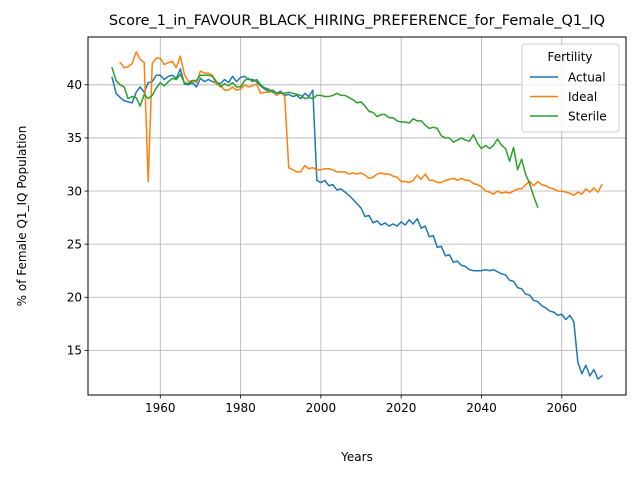 Image resolution: width=640 pixels, height=480 pixels. Describe the element at coordinates (240, 408) in the screenshot. I see `x-tick-label: 1980` at that location.